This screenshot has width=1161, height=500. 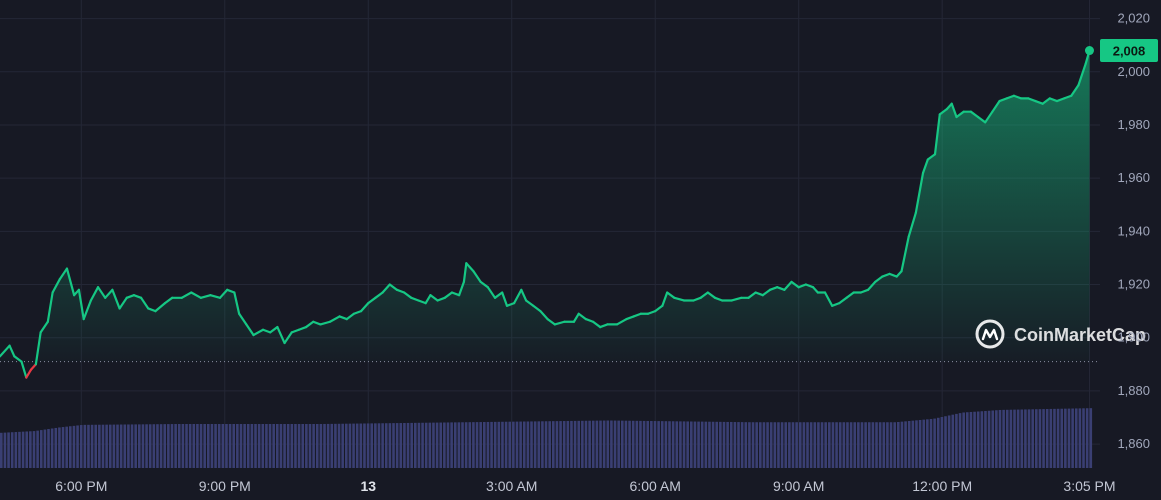 What do you see at coordinates (1133, 230) in the screenshot?
I see `y-tick-label: 1,940` at bounding box center [1133, 230].